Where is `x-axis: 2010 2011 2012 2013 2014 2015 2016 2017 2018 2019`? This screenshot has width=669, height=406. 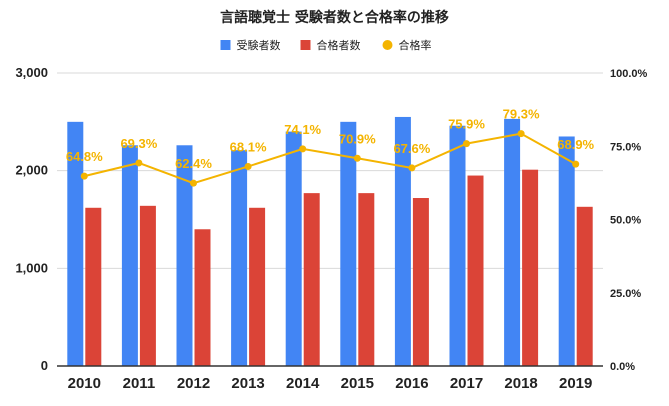
x-axis: 2010 2011 2012 2013 2014 2015 2016 2017 2018 2019 is located at coordinates (330, 378).